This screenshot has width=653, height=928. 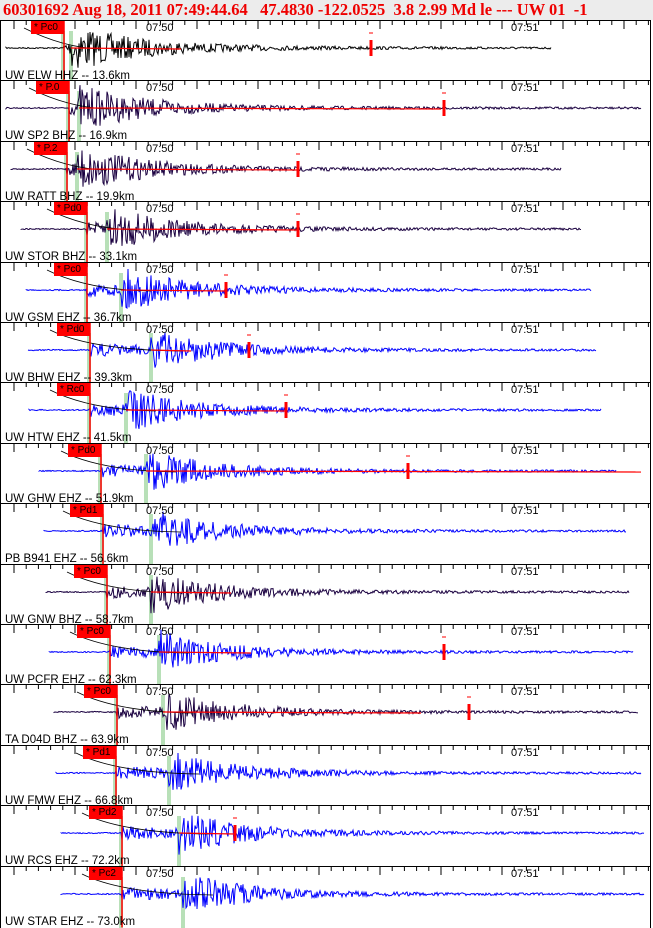 I want to click on seismogram-panel: 07:50 07:51 * Pc2 UW STAR EHZ -- 73.0km, so click(x=325, y=896).